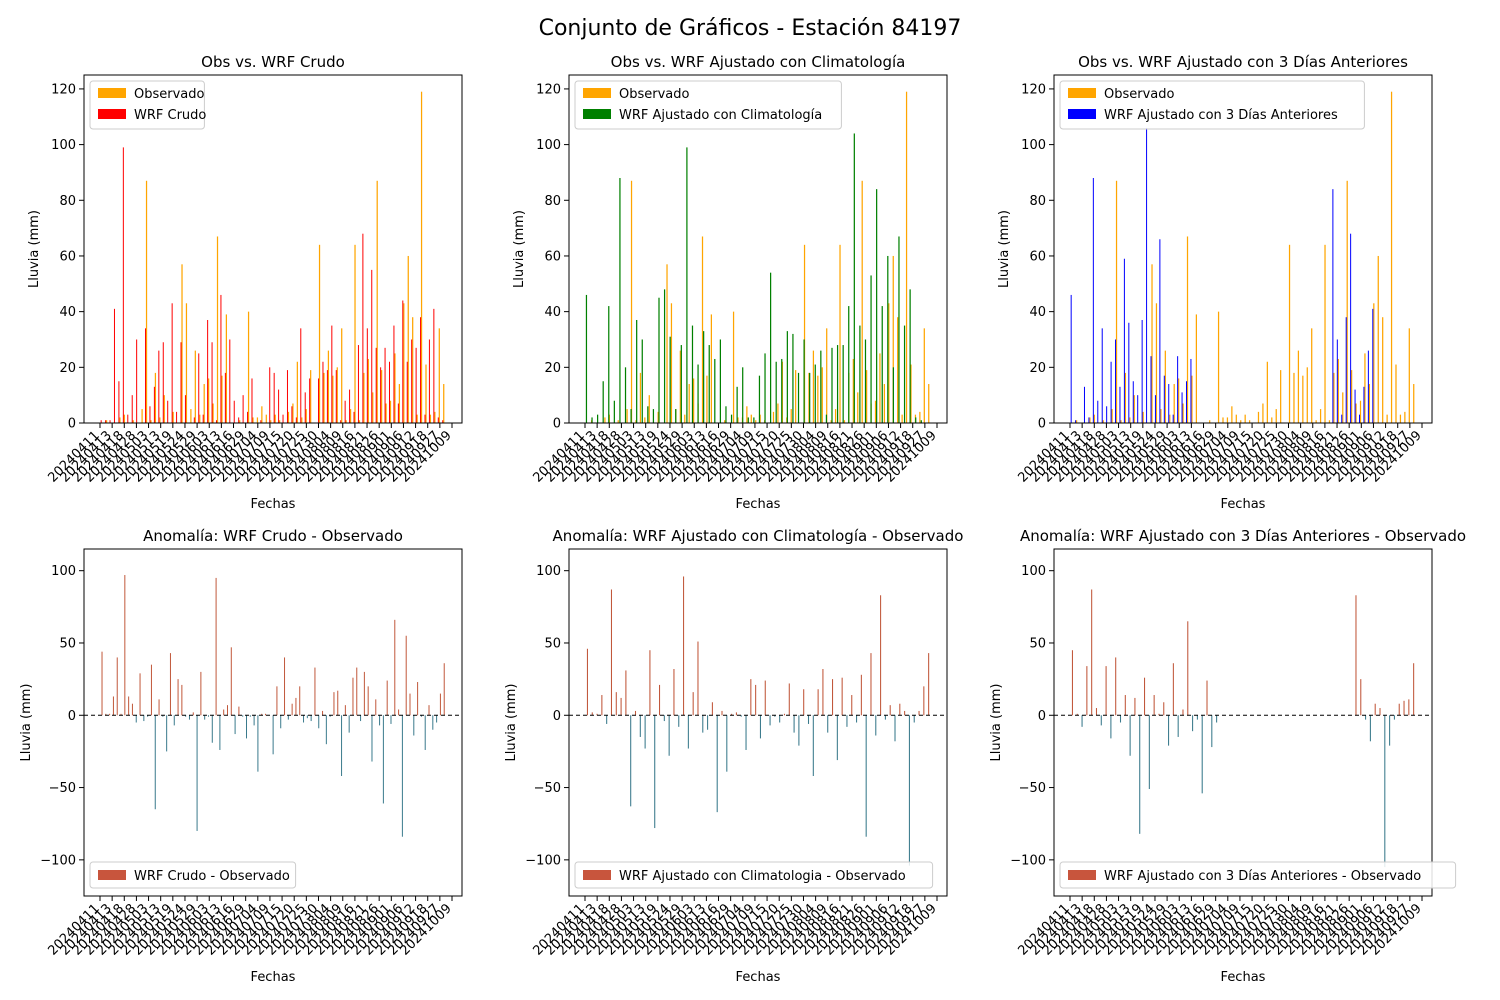  I want to click on legend-label: Observado, so click(169, 94).